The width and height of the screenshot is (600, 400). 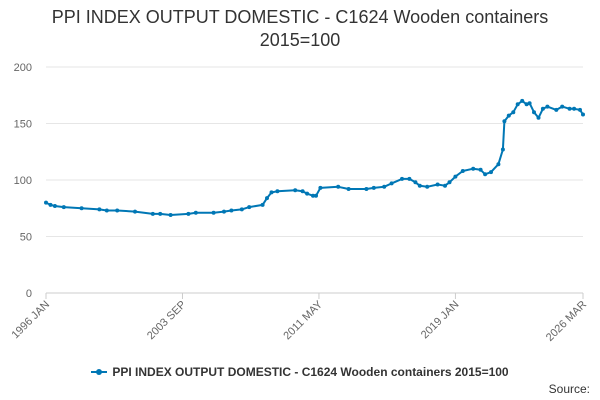 I want to click on x-tick-label: 1996 JAN, so click(x=30, y=320).